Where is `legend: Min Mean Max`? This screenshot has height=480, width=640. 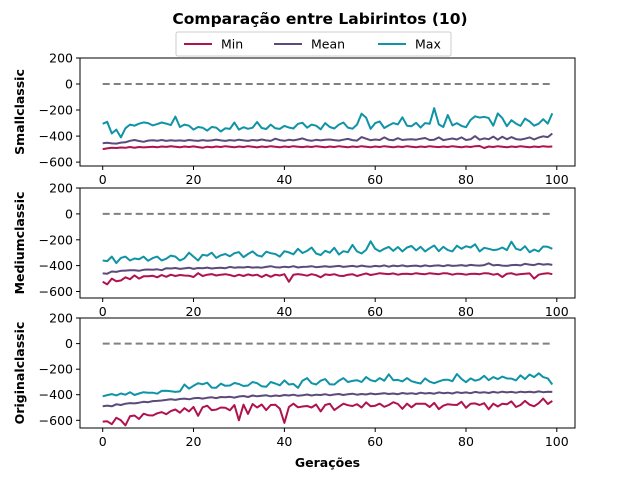
legend: Min Mean Max is located at coordinates (313, 44).